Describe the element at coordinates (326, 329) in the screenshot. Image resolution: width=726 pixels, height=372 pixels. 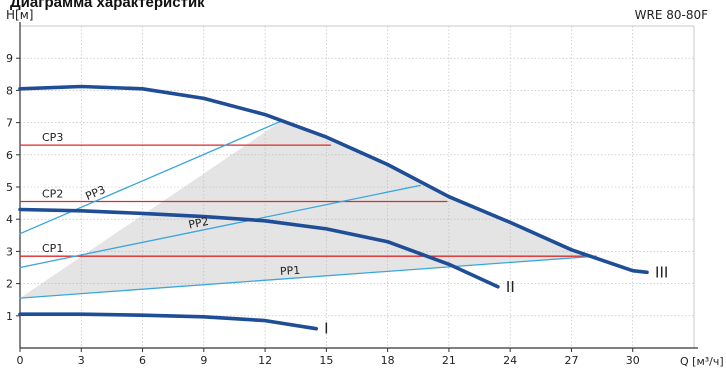
I see `series-label-i: I` at that location.